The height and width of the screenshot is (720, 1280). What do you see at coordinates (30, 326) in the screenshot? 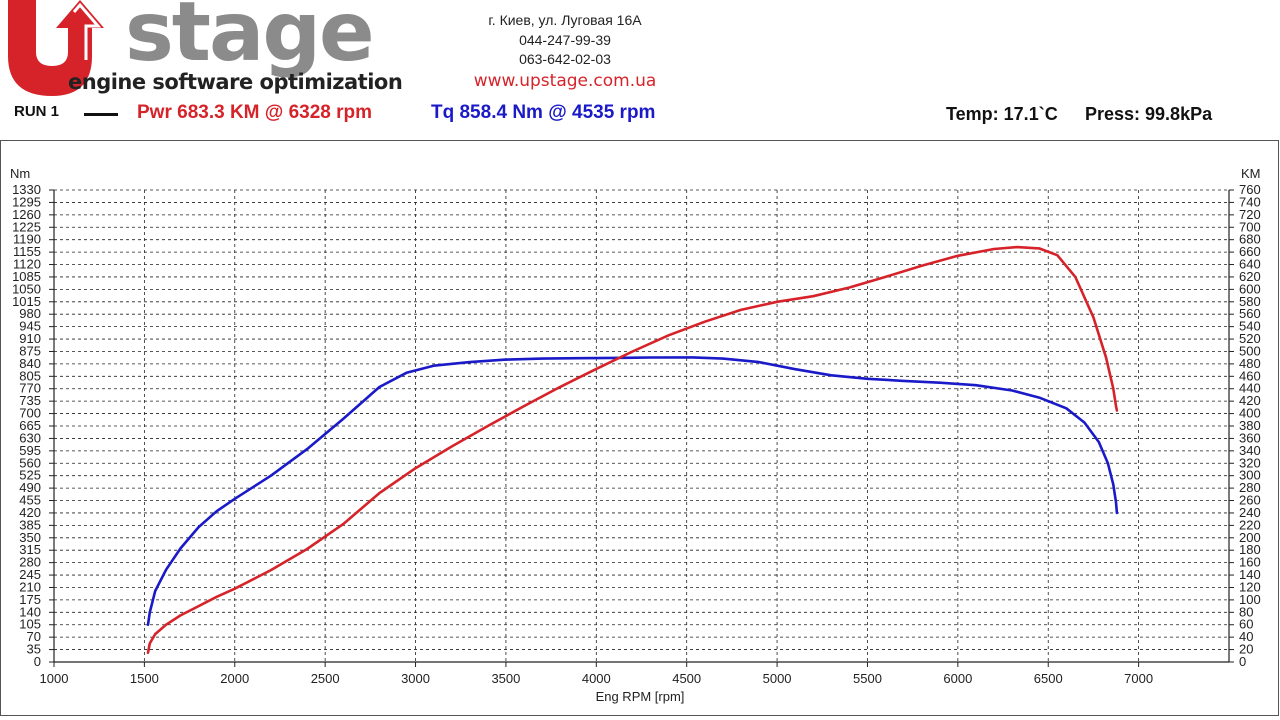
I see `y-left-tick-label: 945` at bounding box center [30, 326].